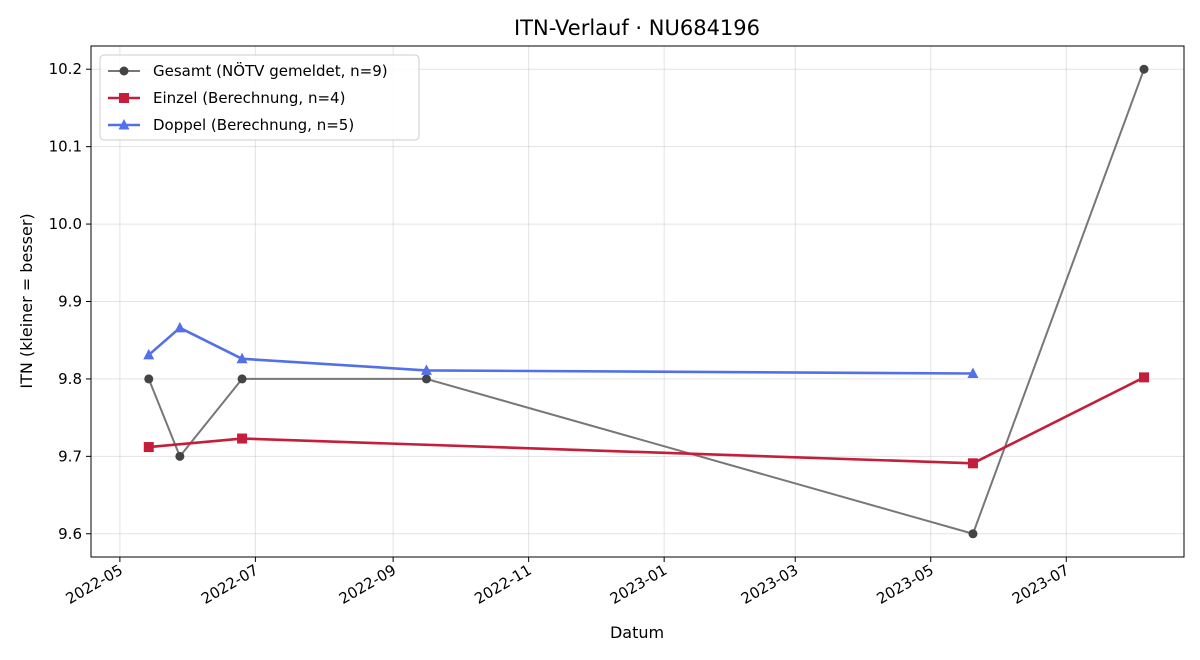  Describe the element at coordinates (253, 125) in the screenshot. I see `legend-label: Doppel (Berechnung, n=5)` at that location.